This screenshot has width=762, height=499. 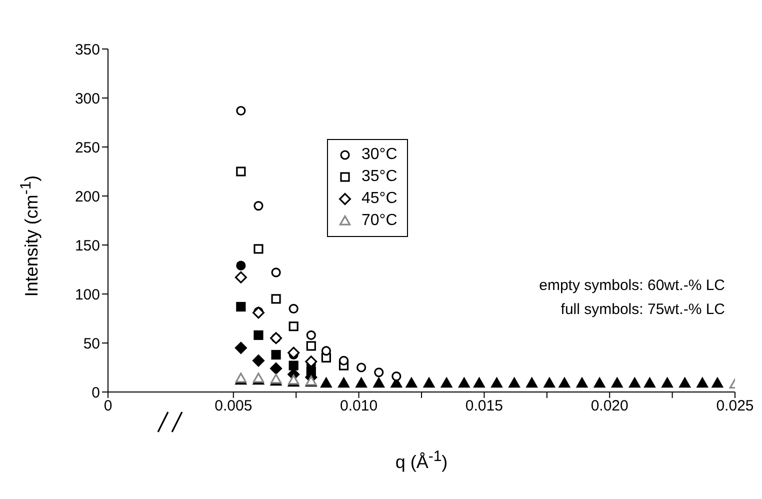 I want to click on legend-label: 45°C, so click(x=380, y=199).